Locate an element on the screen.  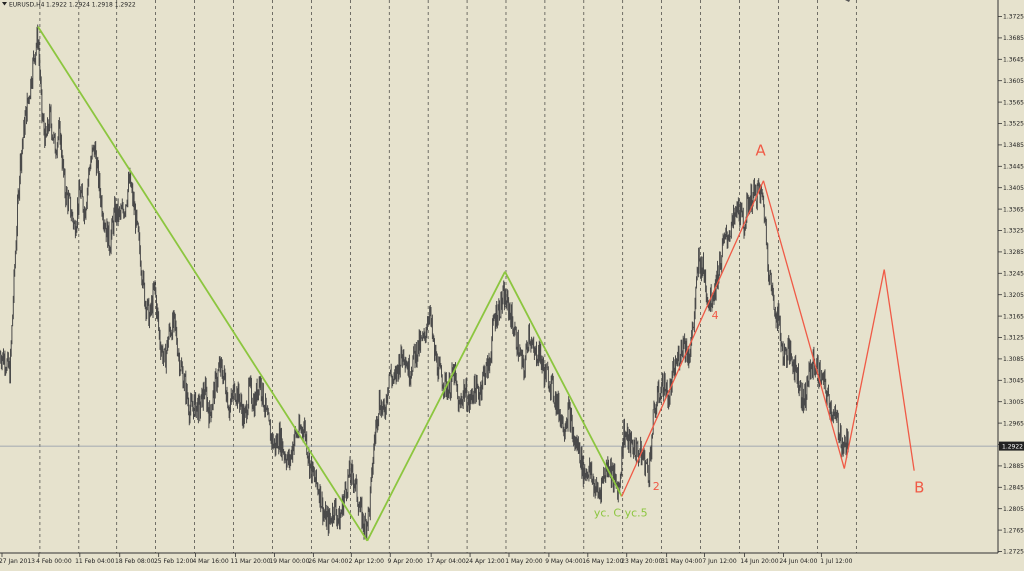
y-tick-label-13: 1.3205 is located at coordinates (1013, 295).